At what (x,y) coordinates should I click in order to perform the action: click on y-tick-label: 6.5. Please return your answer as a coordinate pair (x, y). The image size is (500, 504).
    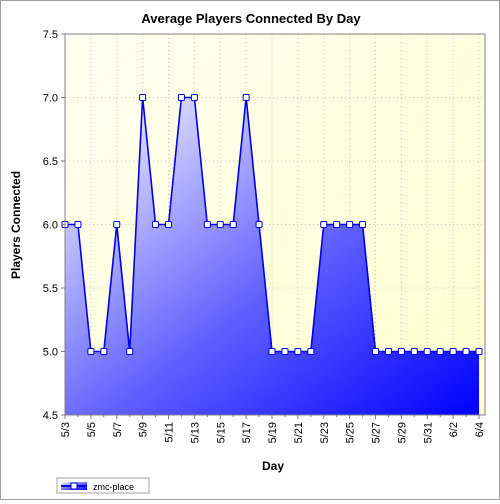
    Looking at the image, I should click on (50, 162).